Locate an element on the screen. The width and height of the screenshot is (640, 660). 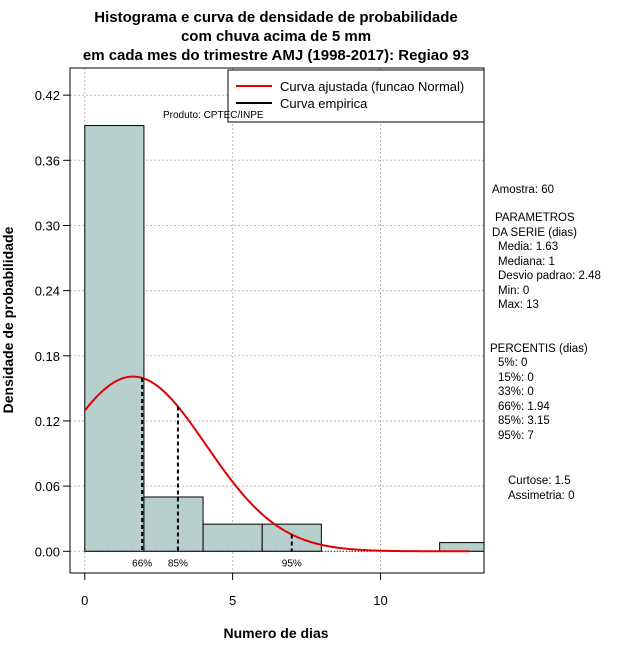
percentil-85: 85%: 3.15 is located at coordinates (524, 421).